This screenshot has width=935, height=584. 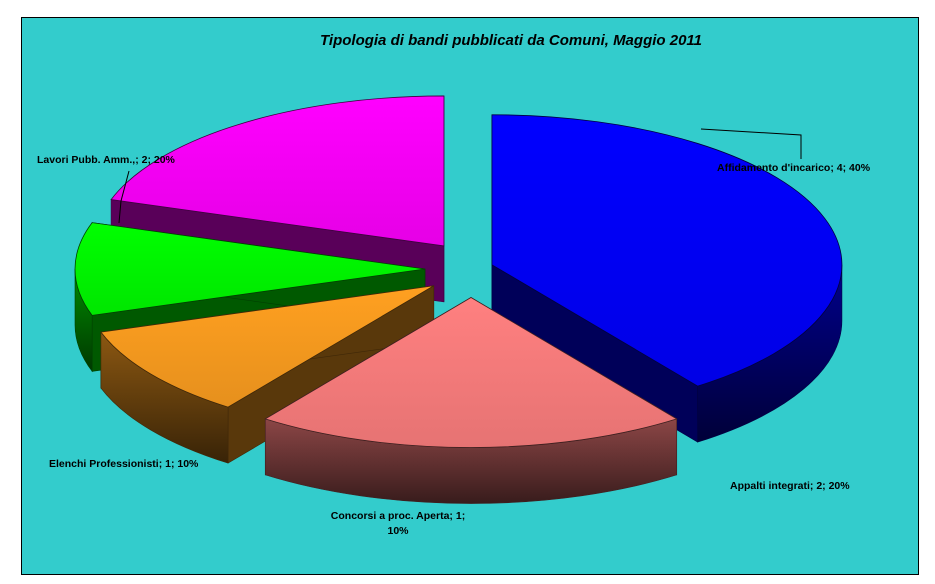 What do you see at coordinates (751, 143) in the screenshot?
I see `leader-line-affidamento` at bounding box center [751, 143].